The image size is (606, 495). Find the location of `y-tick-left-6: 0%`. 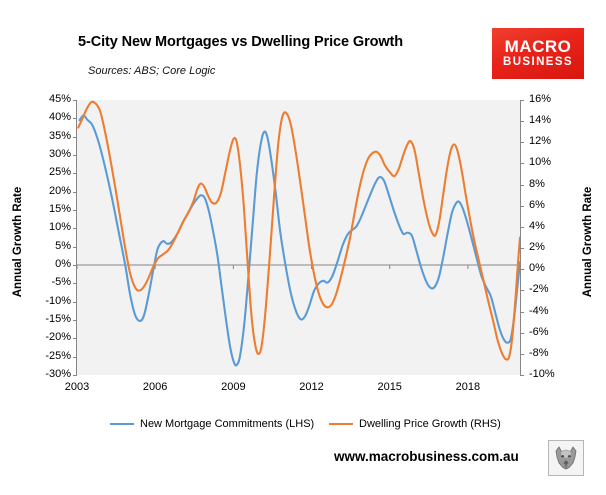

y-tick-left-6: 0% is located at coordinates (63, 264).